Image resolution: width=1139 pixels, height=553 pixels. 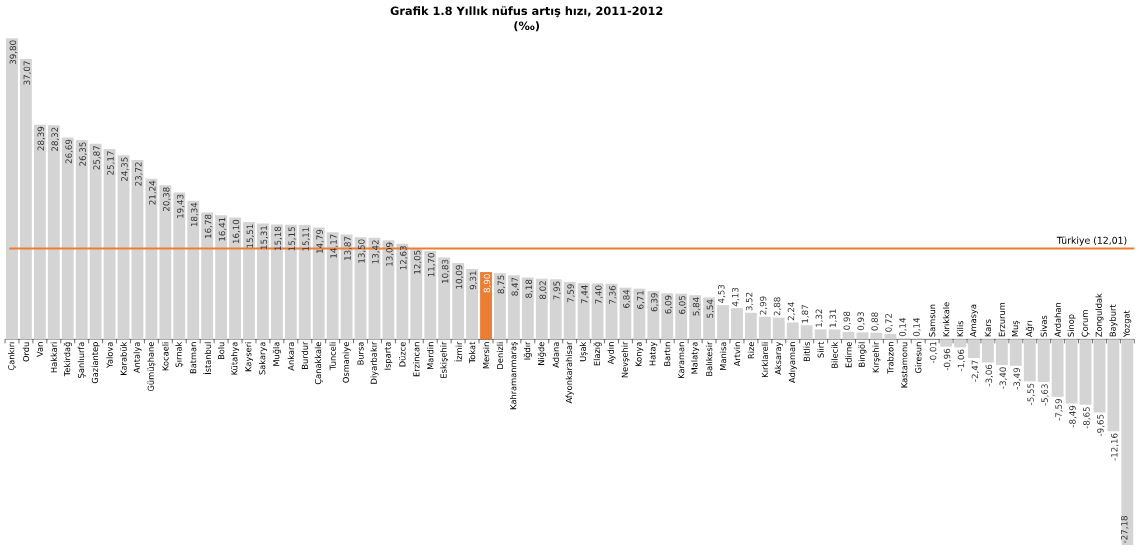 I want to click on x-tick-label: Erzurum, so click(x=1001, y=319).